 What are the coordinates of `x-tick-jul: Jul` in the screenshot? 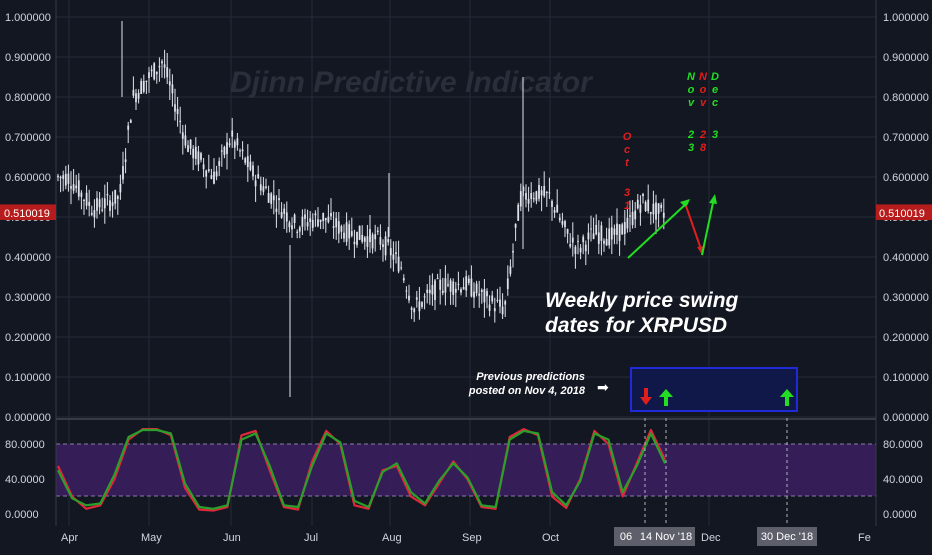 It's located at (311, 538).